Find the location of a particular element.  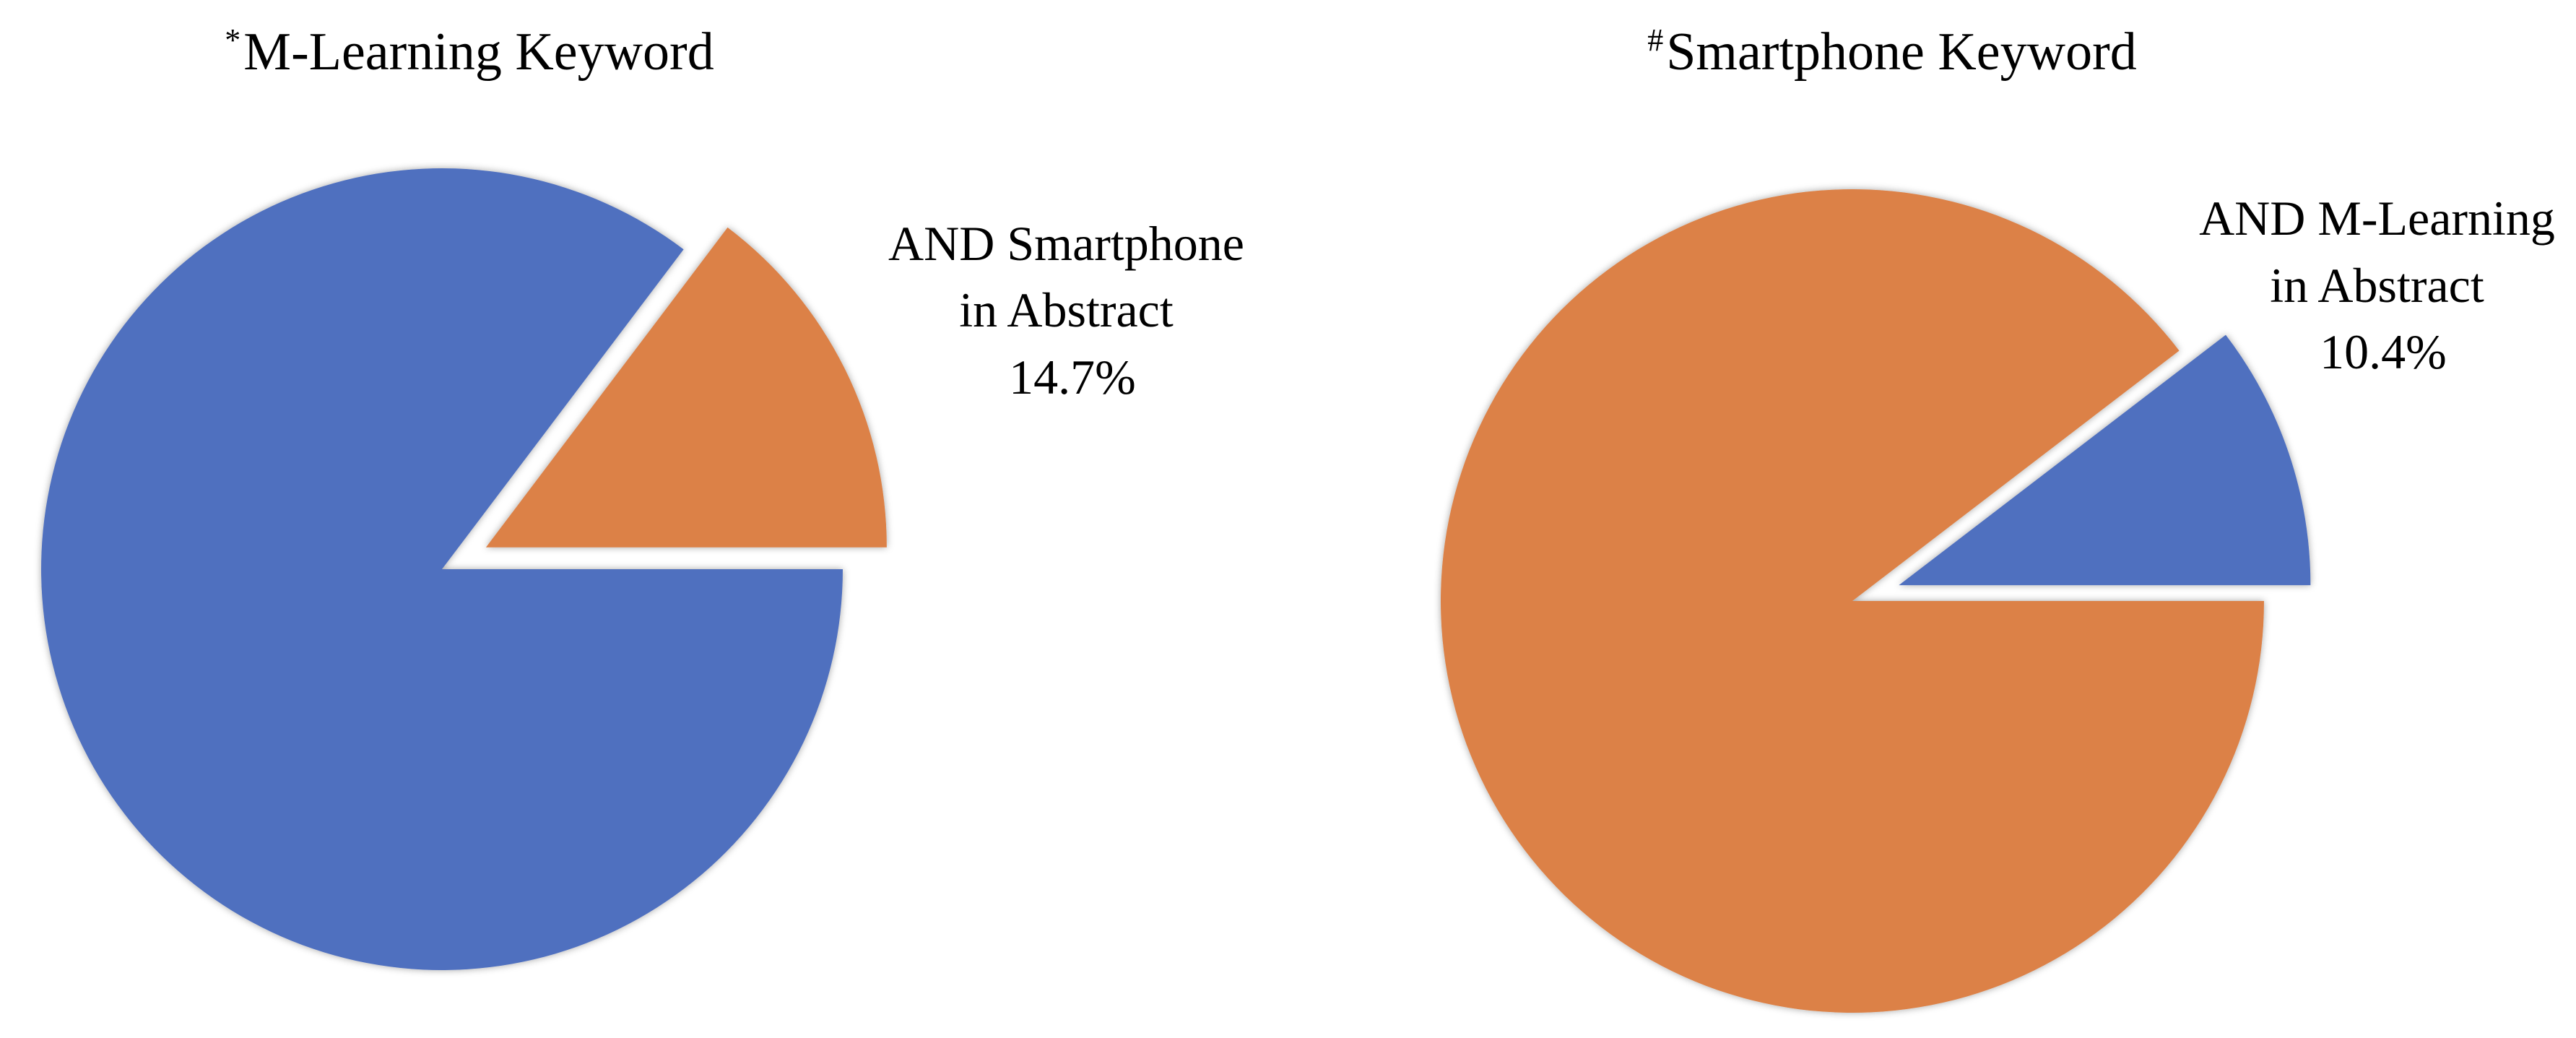

slice-label-and-m-learning: AND M-Learning in Abstract 10.4% is located at coordinates (2383, 285).